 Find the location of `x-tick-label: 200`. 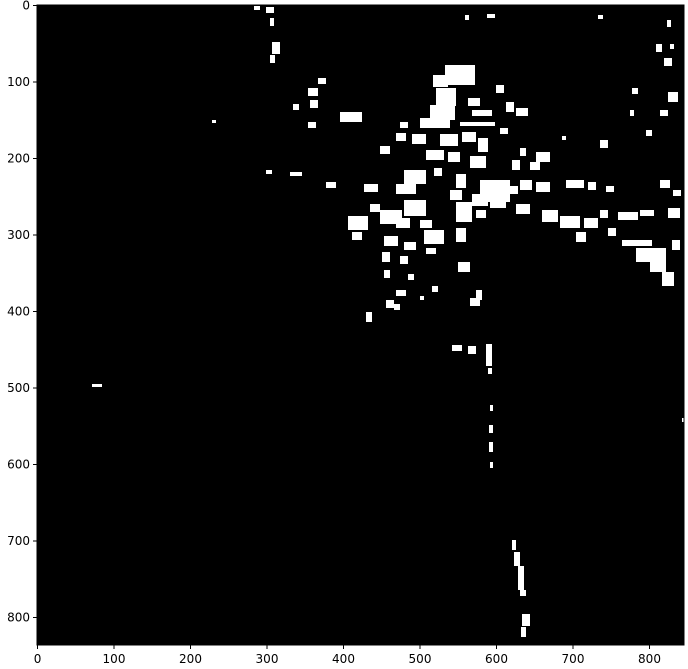

x-tick-label: 200 is located at coordinates (190, 659).